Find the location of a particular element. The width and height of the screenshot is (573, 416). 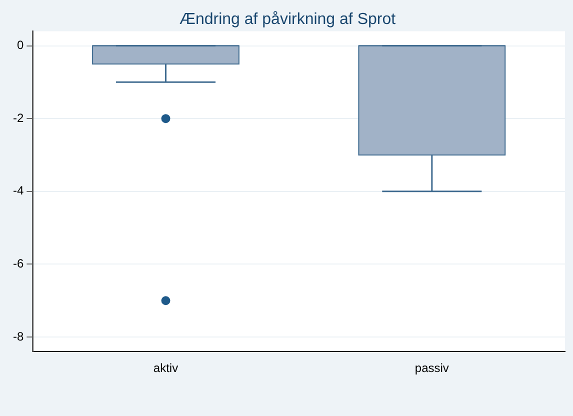

chart-title: Ændring af påvirkning af Sprot is located at coordinates (287, 19).